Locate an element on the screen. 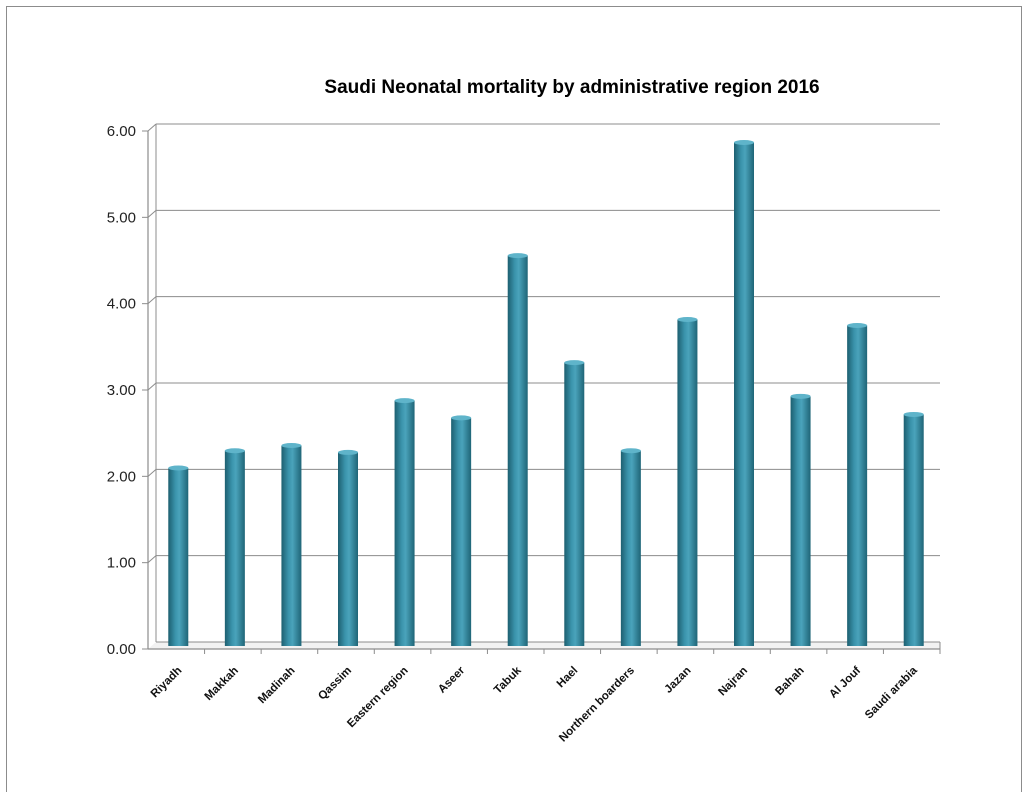 The width and height of the screenshot is (1028, 792). x-tick-label: Makkah is located at coordinates (222, 684).